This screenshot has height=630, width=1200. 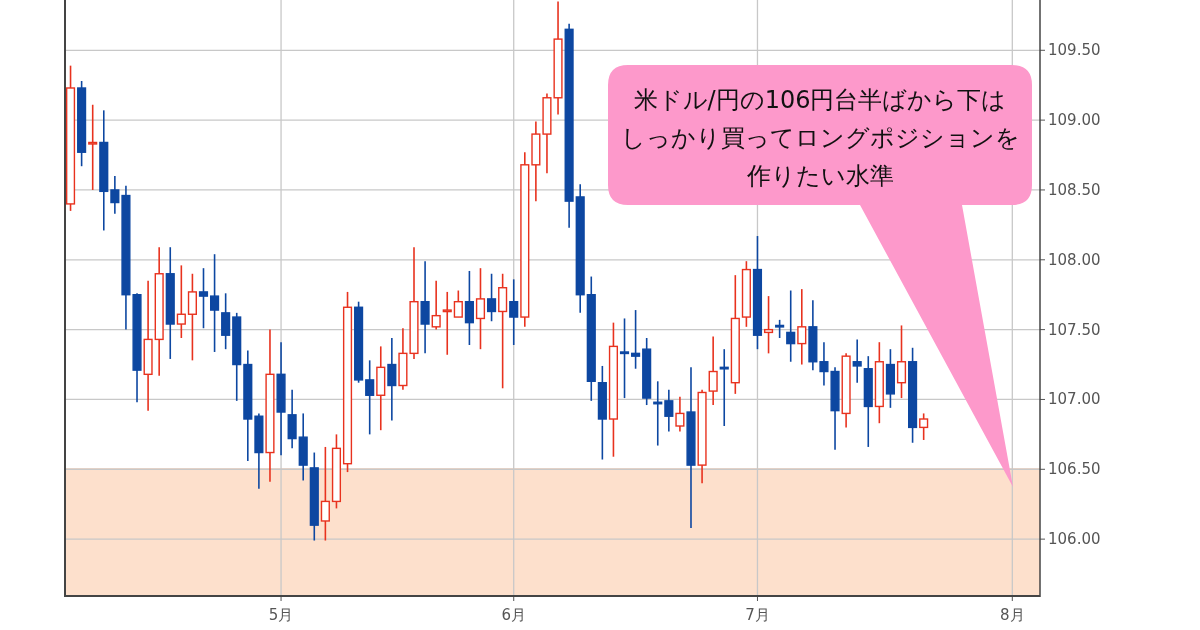 I want to click on annotation: しっかり買ってロングポジションを, so click(x=820, y=138).